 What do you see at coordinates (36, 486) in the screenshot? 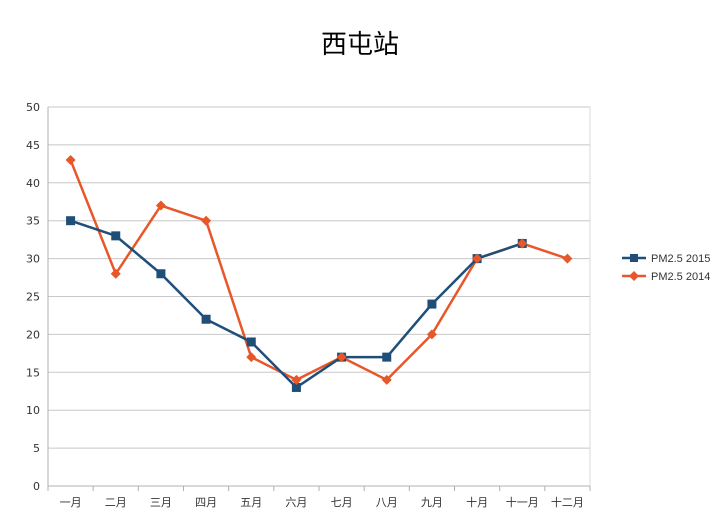
I see `y-tick-label: 0` at bounding box center [36, 486].